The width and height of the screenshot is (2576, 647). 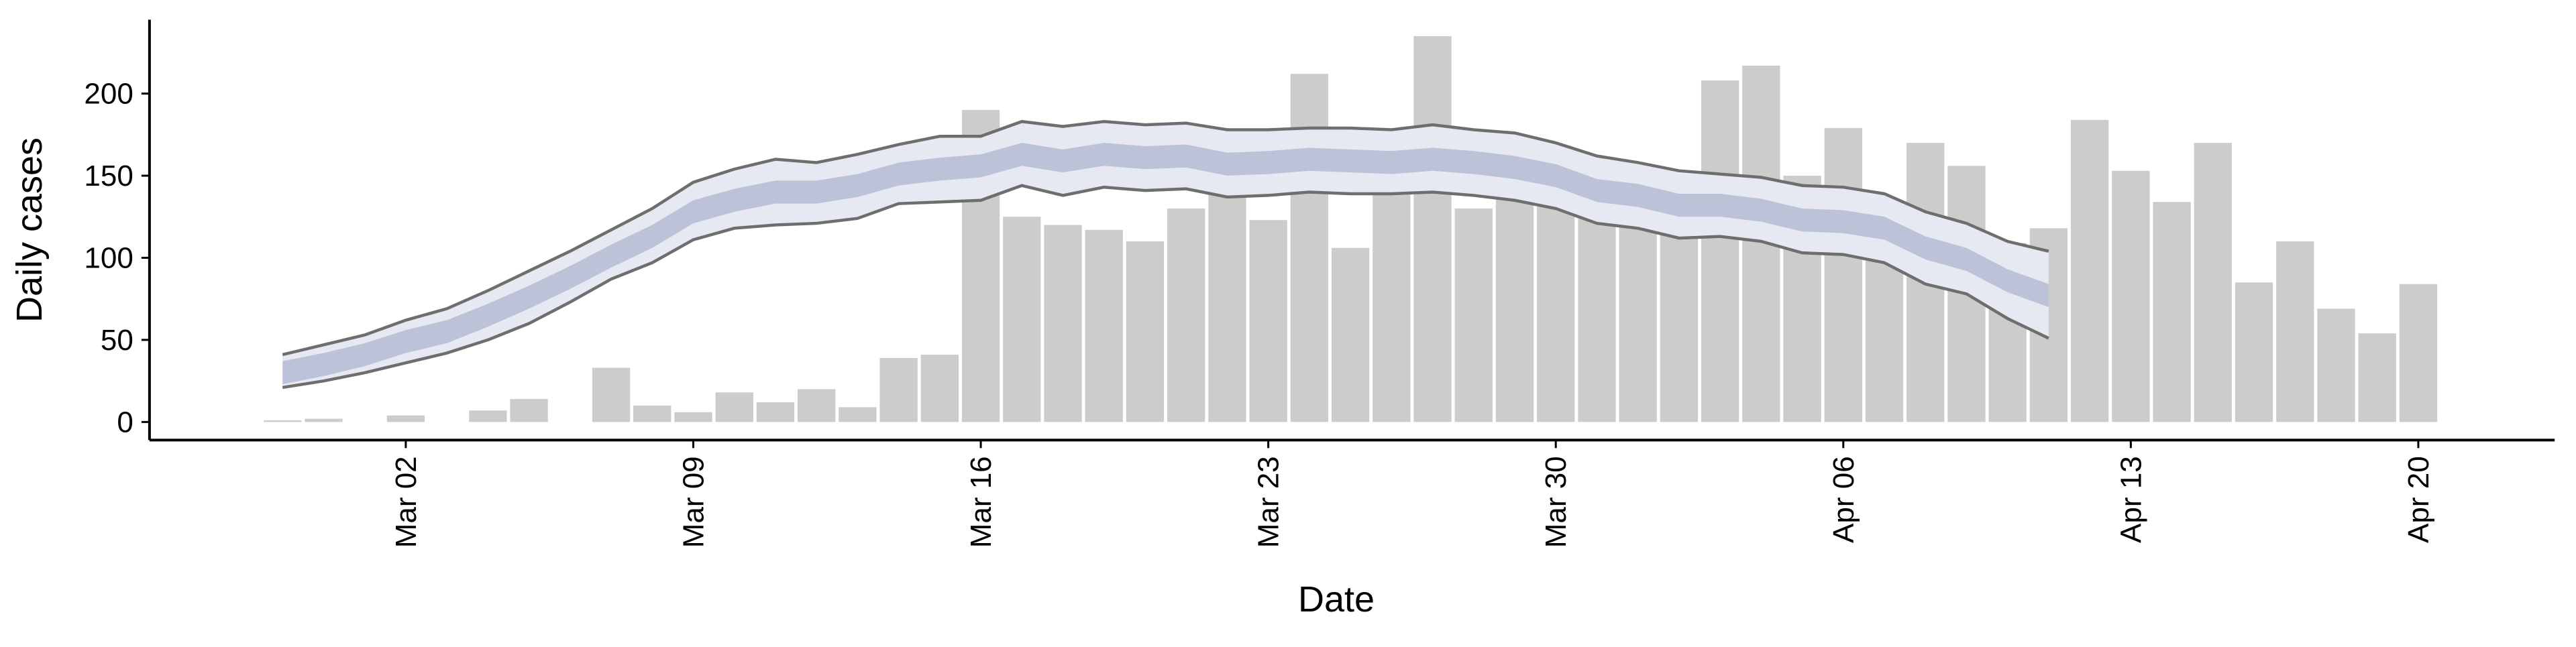 I want to click on x-tick-label: Mar 09, so click(x=693, y=502).